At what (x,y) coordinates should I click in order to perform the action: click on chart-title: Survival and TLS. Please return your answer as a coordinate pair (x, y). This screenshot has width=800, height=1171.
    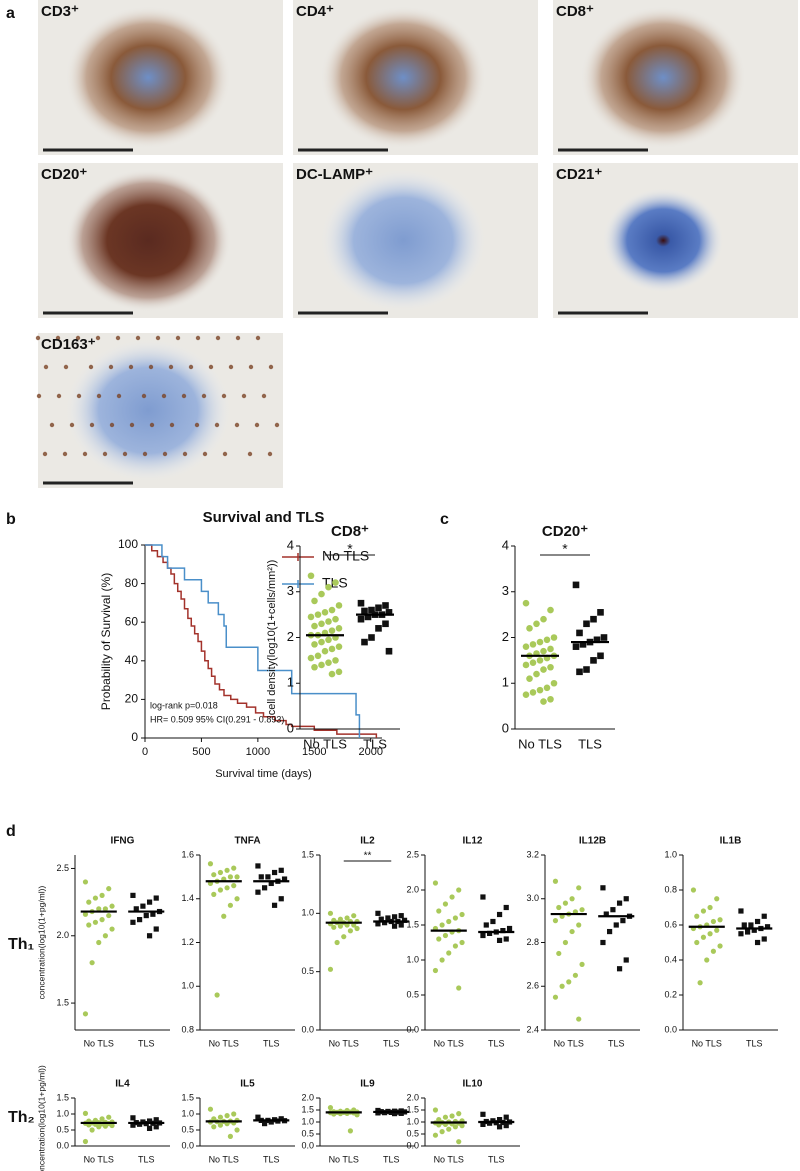
    Looking at the image, I should click on (264, 517).